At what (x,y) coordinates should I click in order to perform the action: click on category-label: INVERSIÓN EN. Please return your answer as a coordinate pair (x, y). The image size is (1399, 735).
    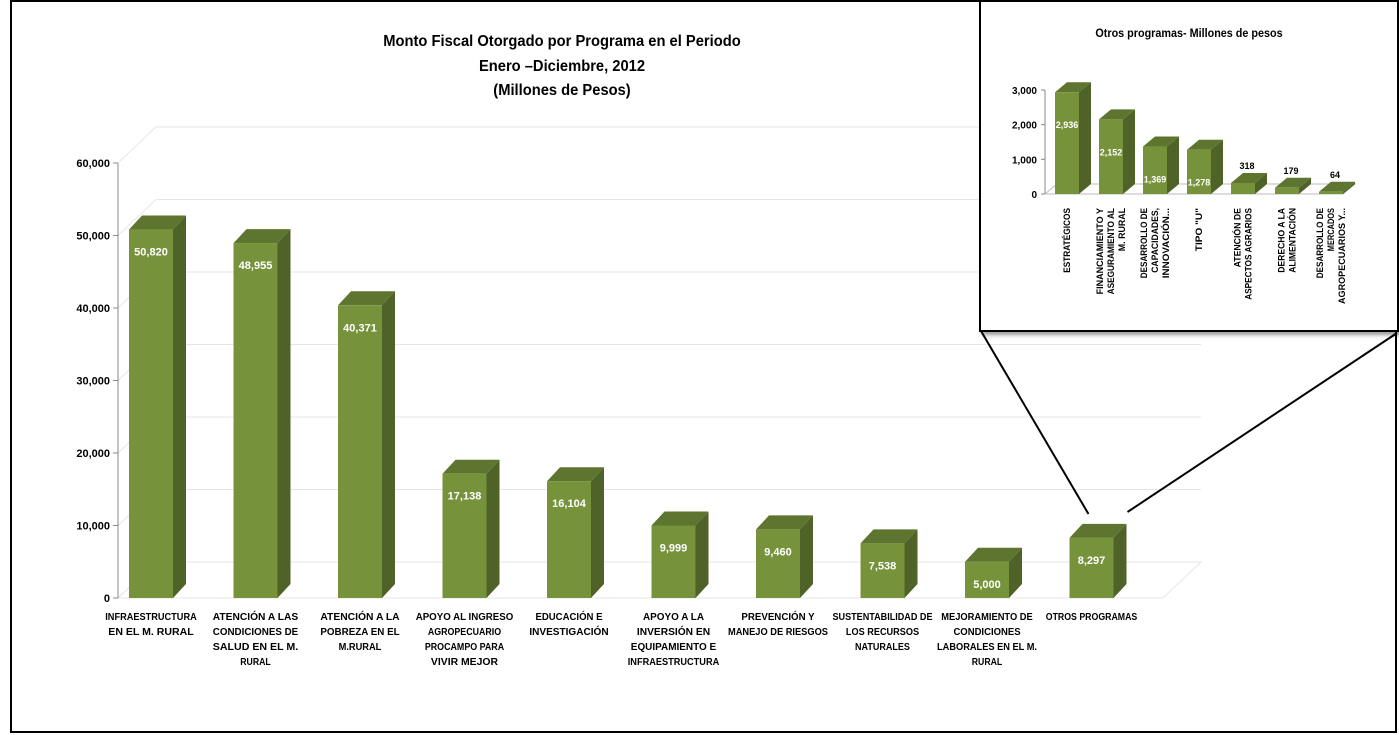
    Looking at the image, I should click on (673, 631).